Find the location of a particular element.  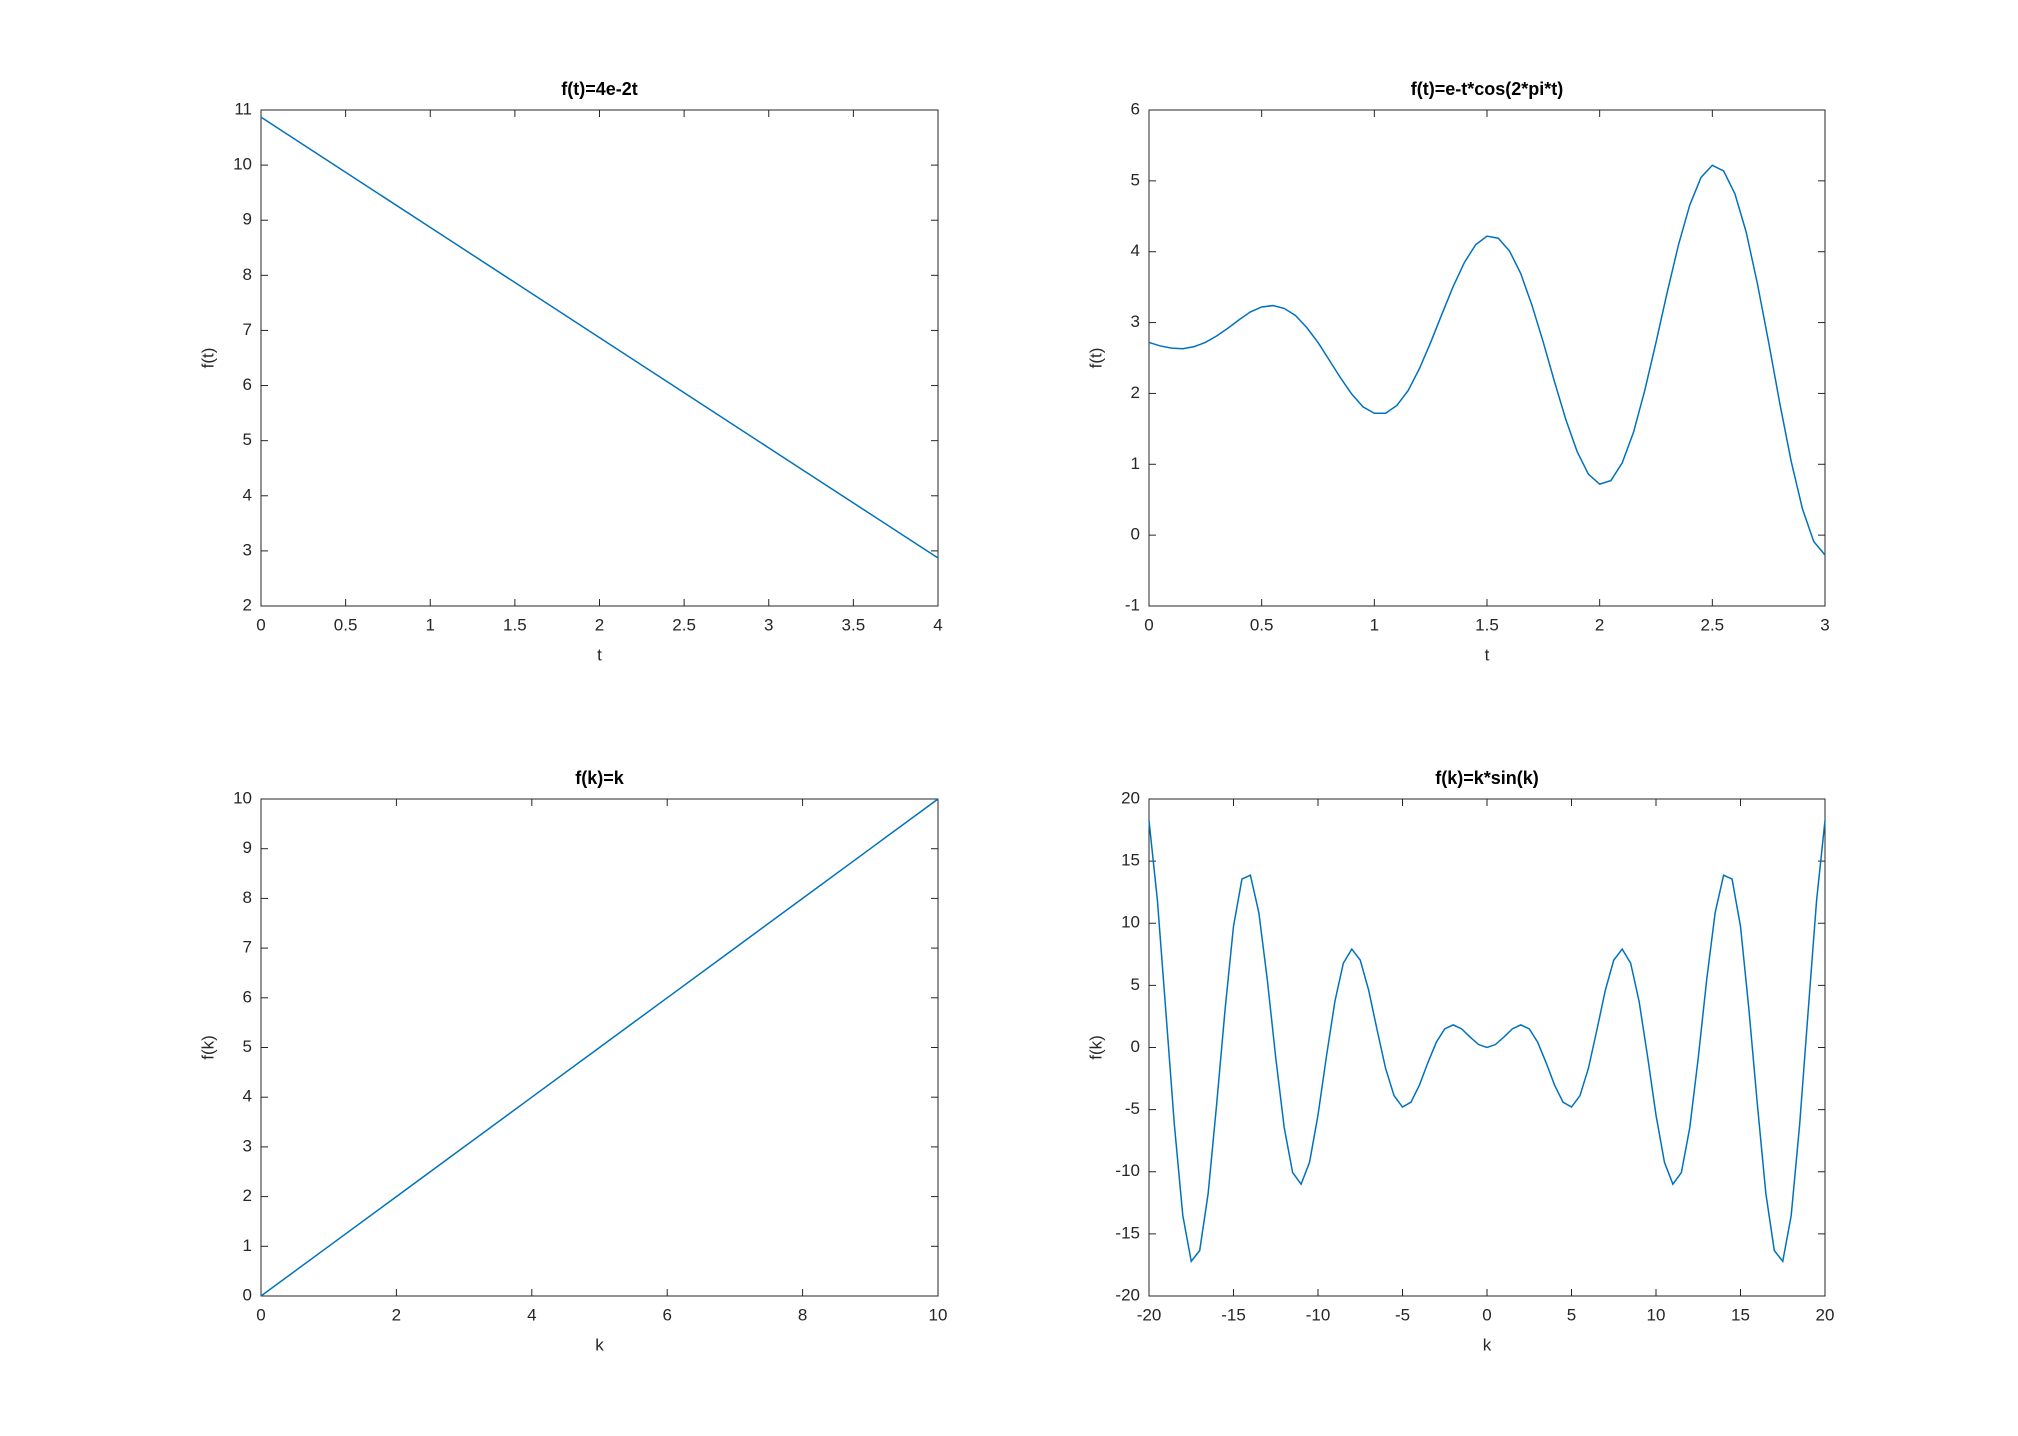

y-tick-label: -5 is located at coordinates (1132, 1108).